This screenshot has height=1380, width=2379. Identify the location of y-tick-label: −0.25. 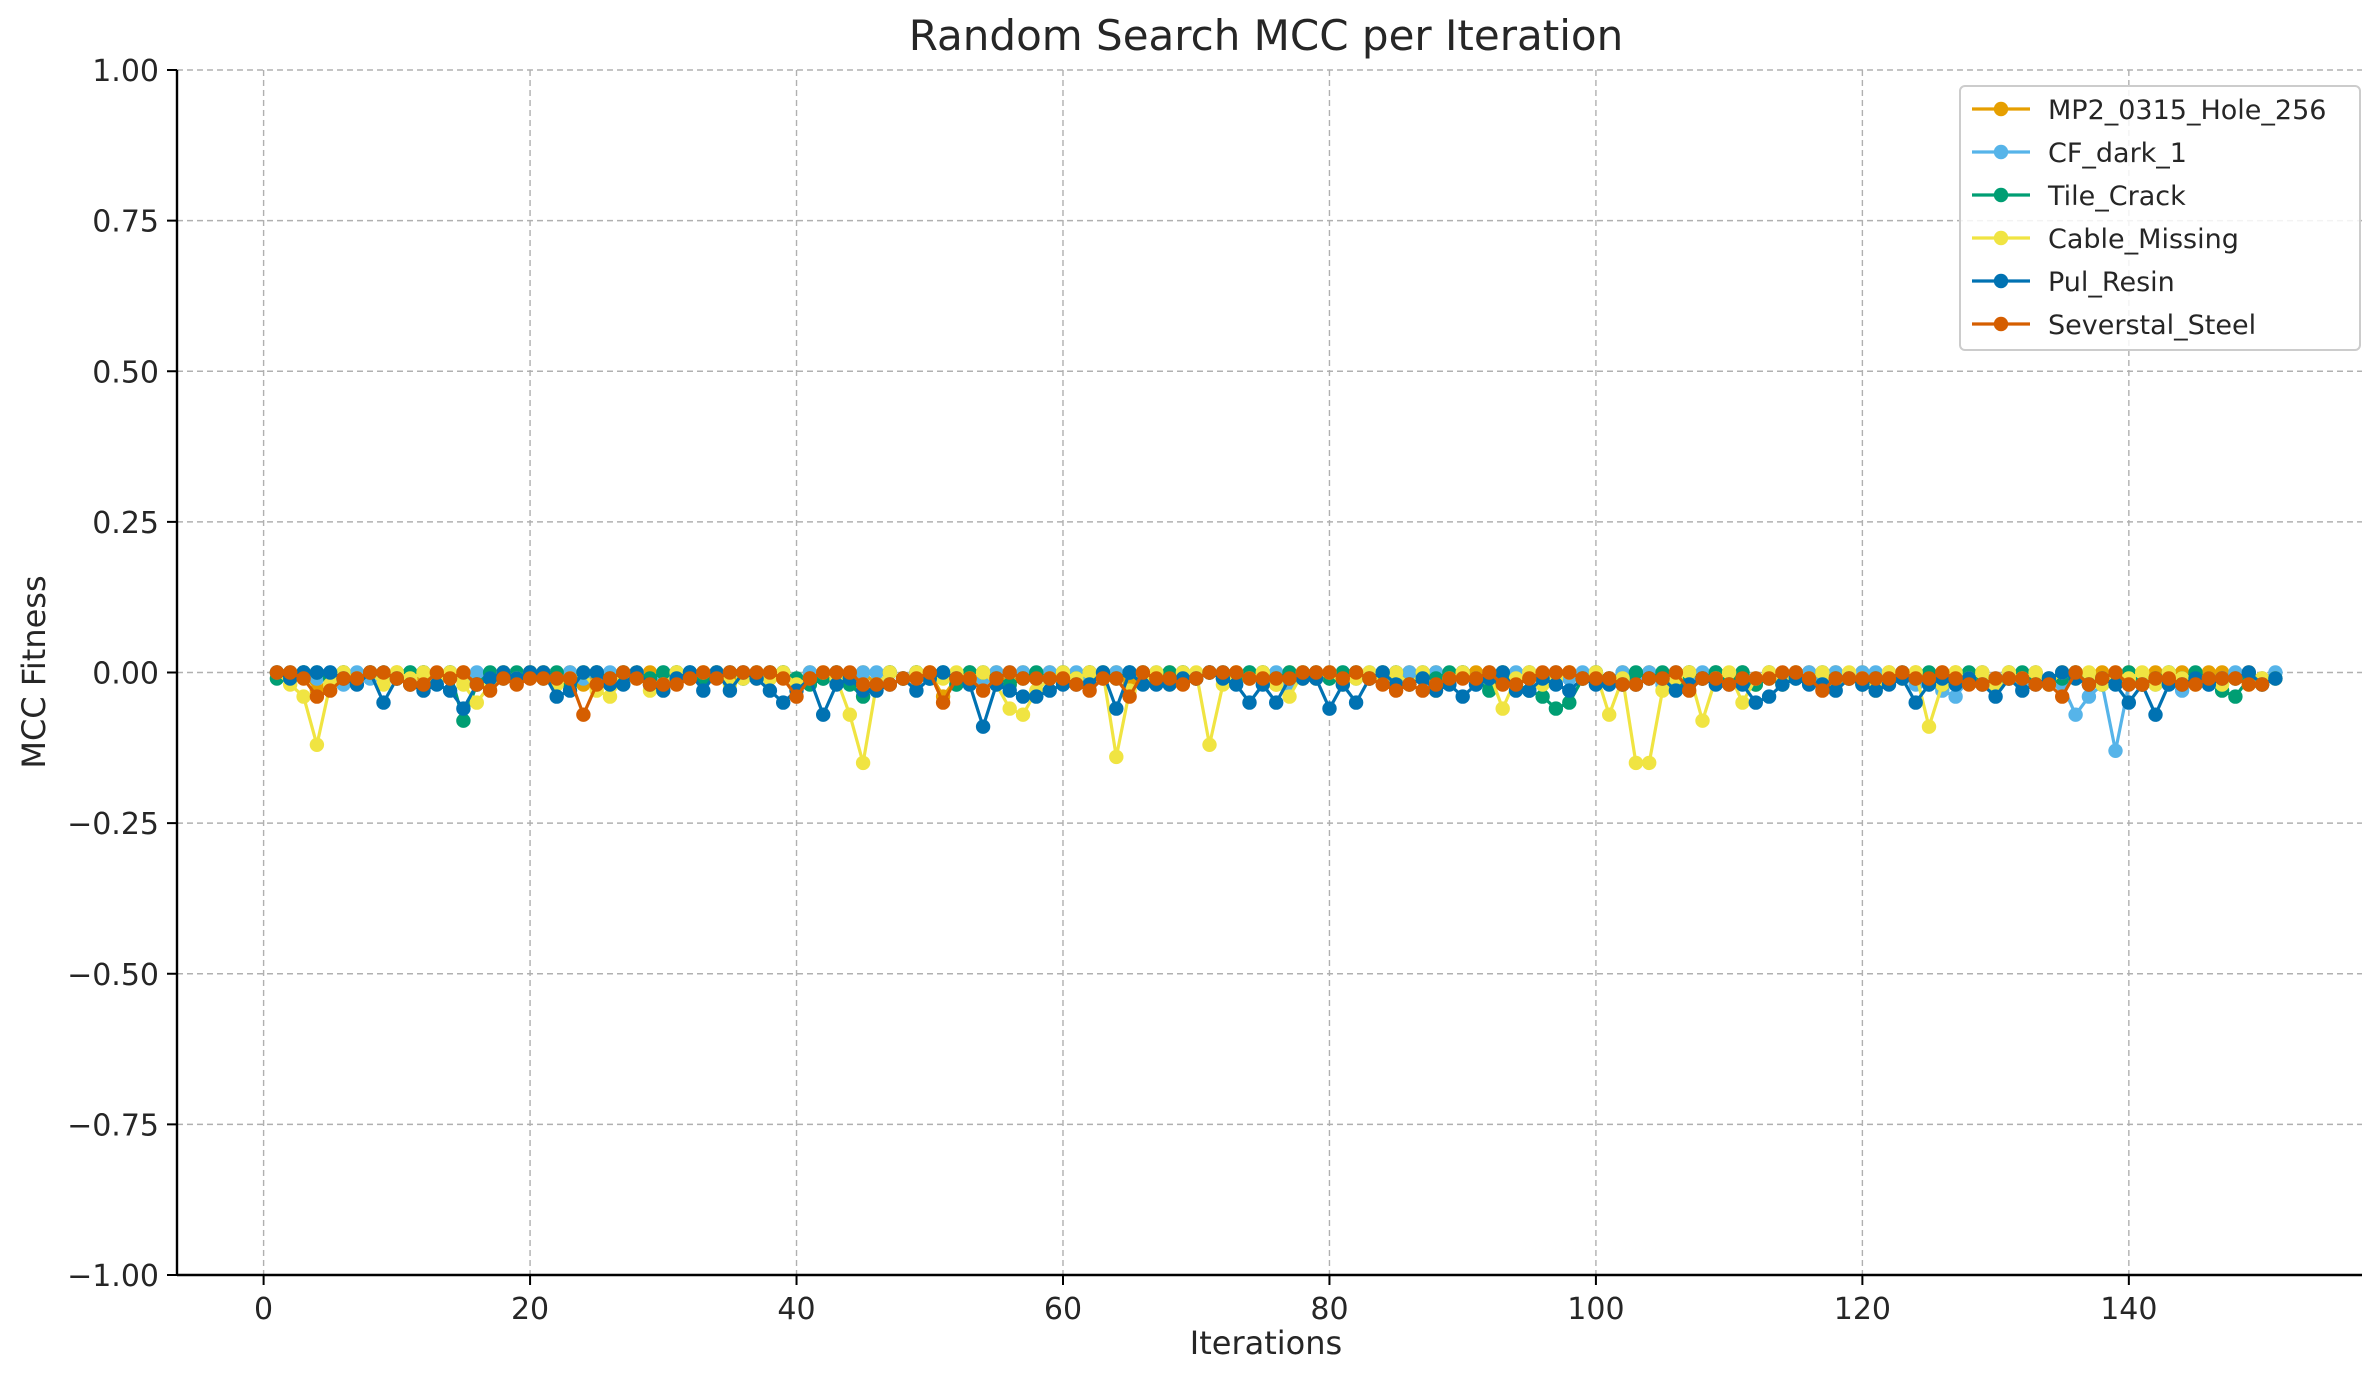
(113, 824).